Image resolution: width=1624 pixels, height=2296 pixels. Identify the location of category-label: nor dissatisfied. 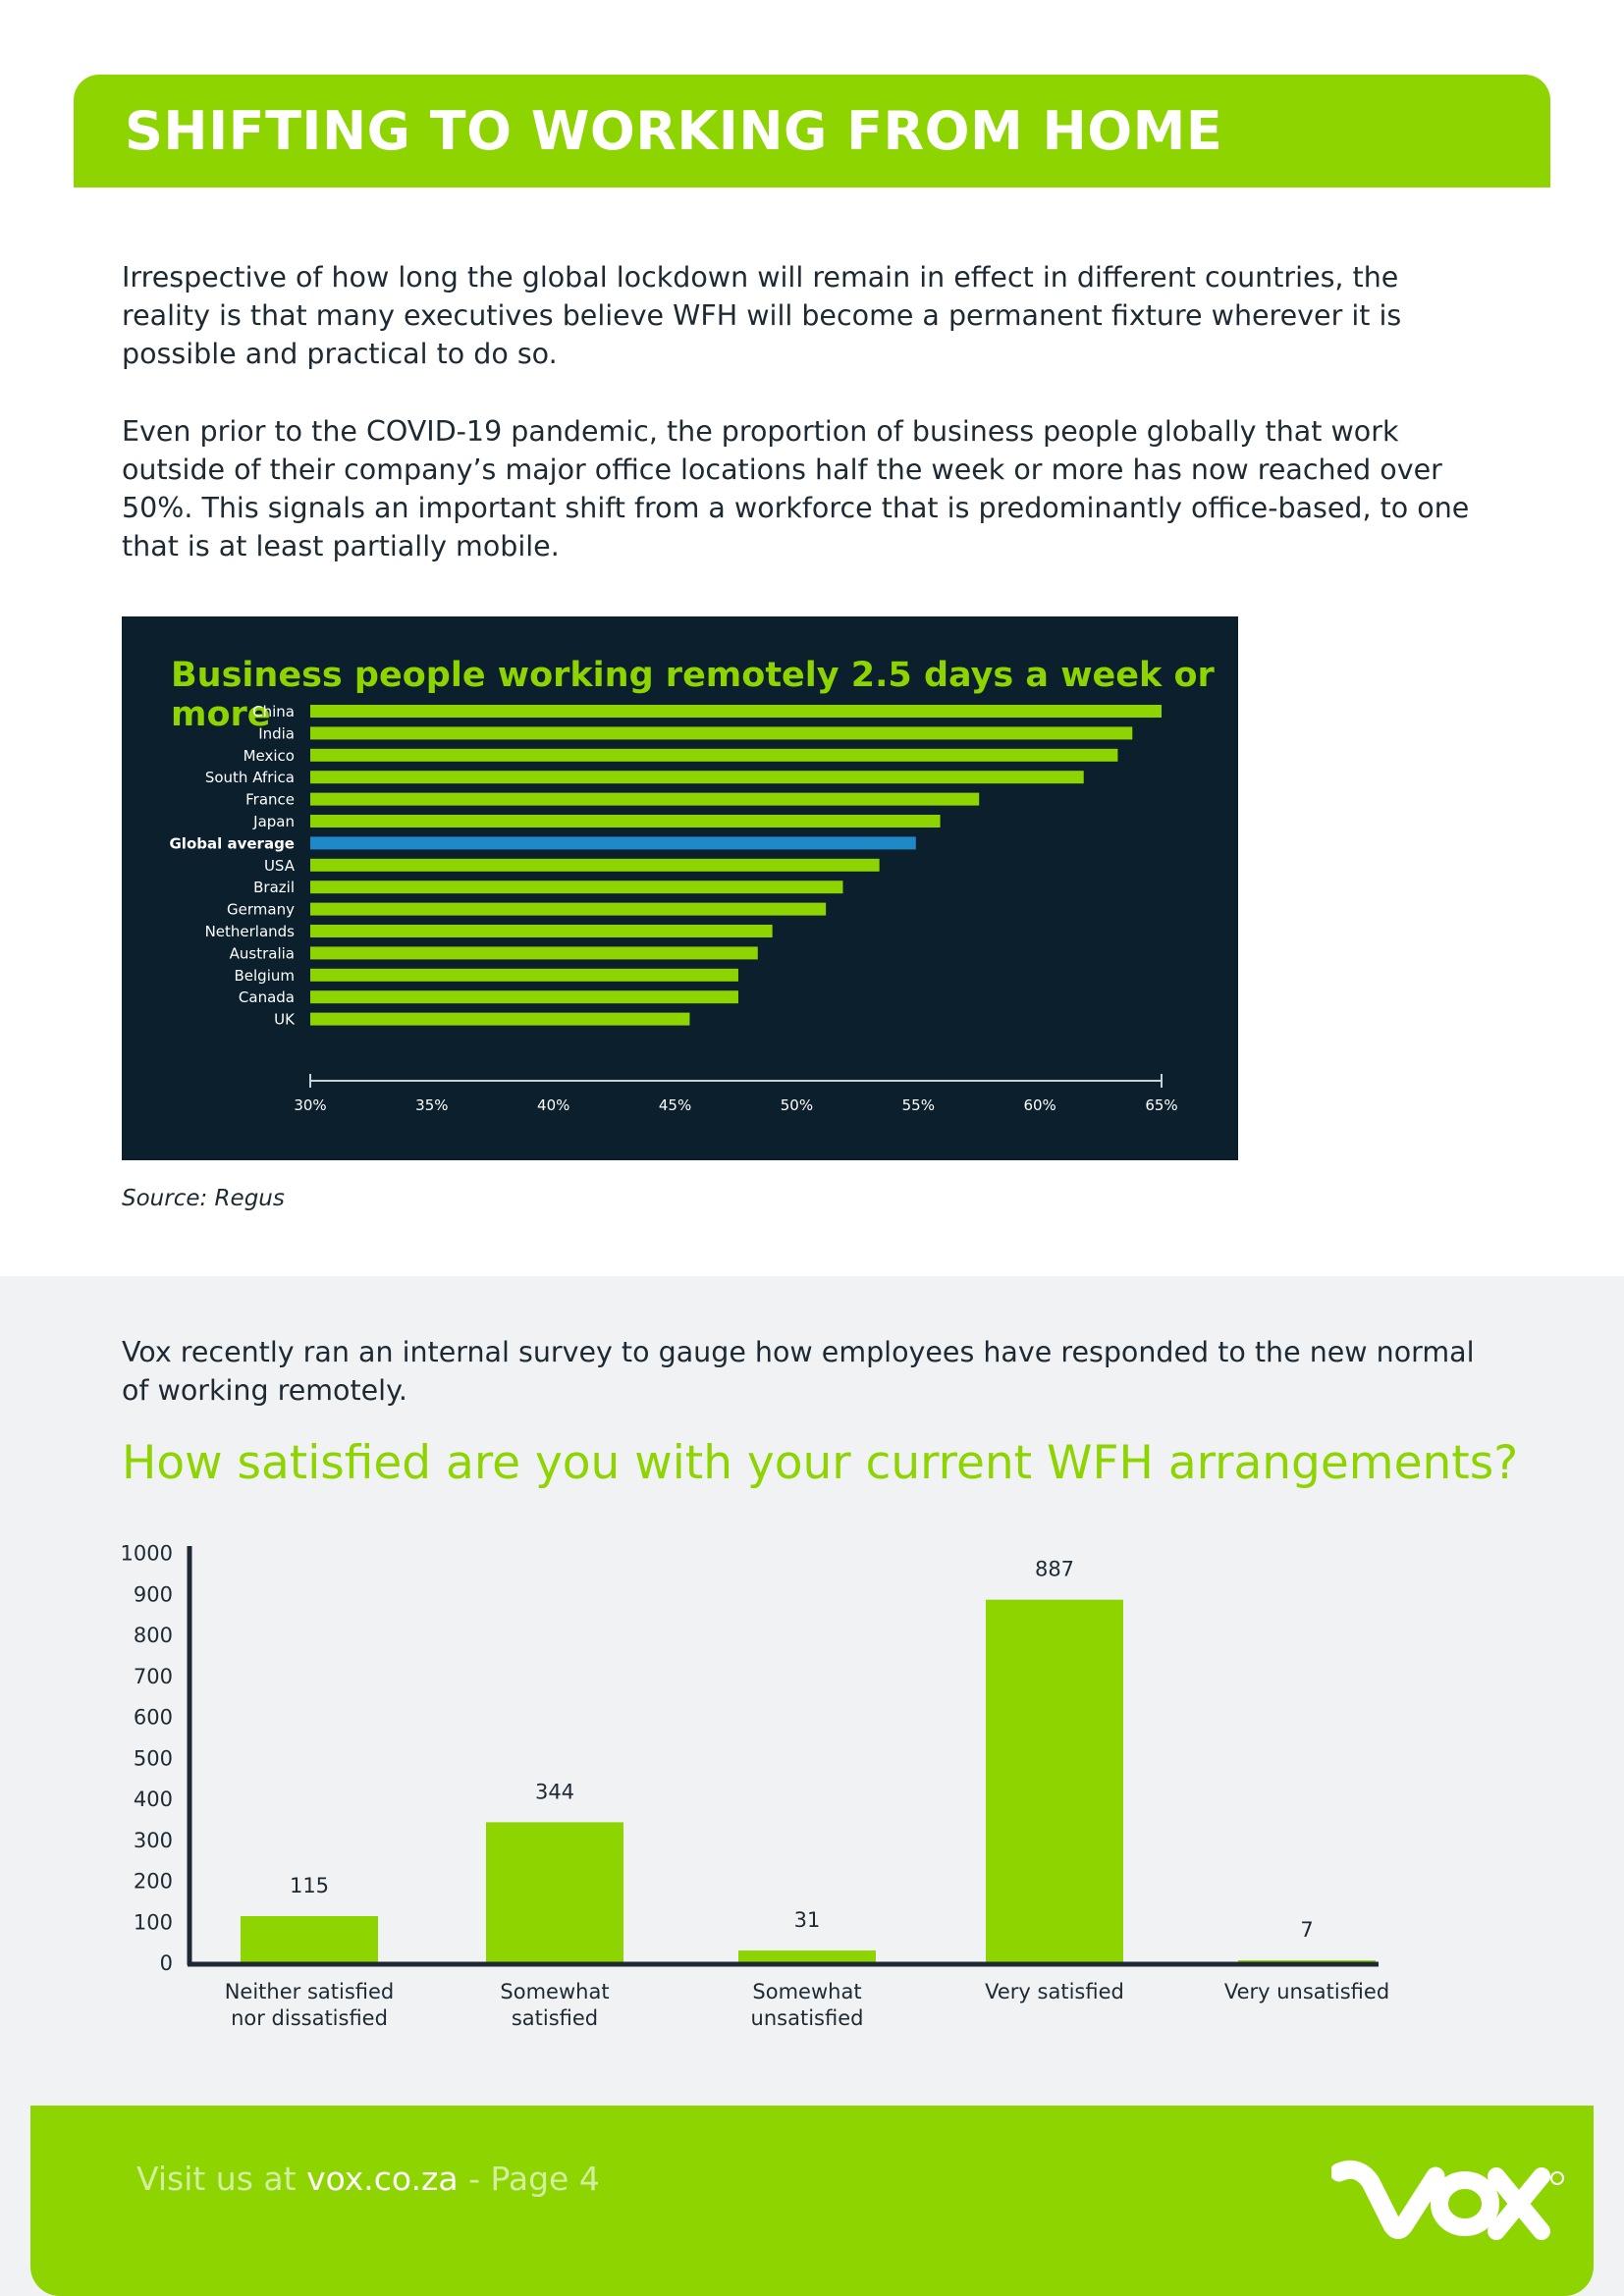
(309, 2018).